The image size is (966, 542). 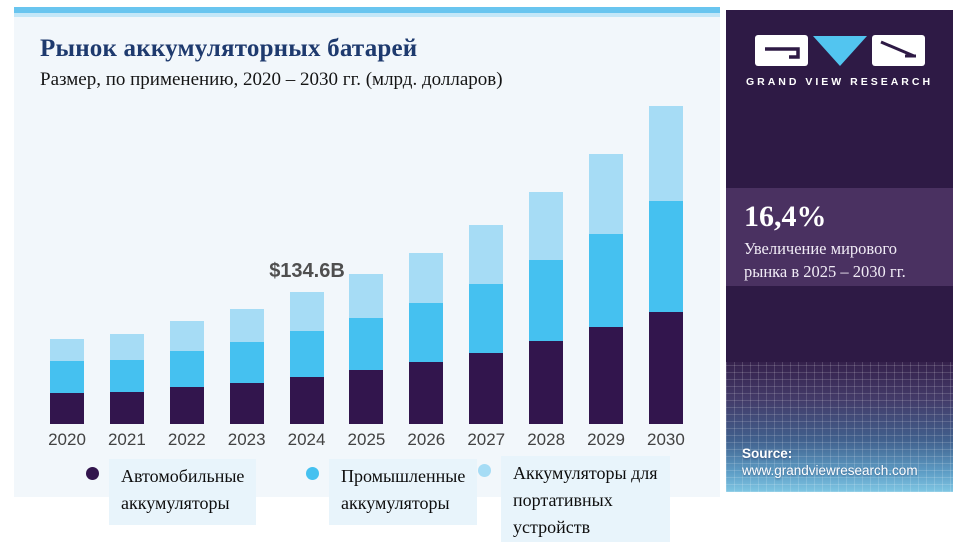 I want to click on bar-2030: 2030, so click(x=666, y=277).